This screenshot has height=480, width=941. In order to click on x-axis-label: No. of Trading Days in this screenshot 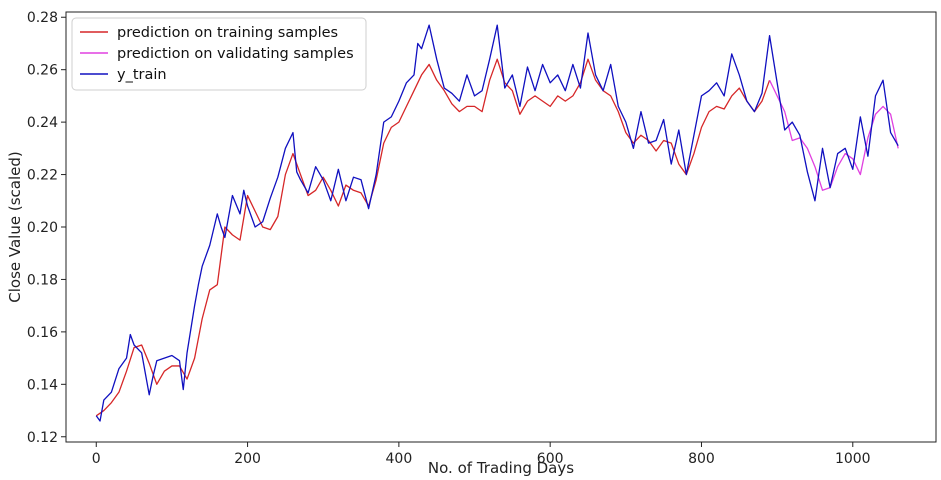, I will do `click(501, 468)`.